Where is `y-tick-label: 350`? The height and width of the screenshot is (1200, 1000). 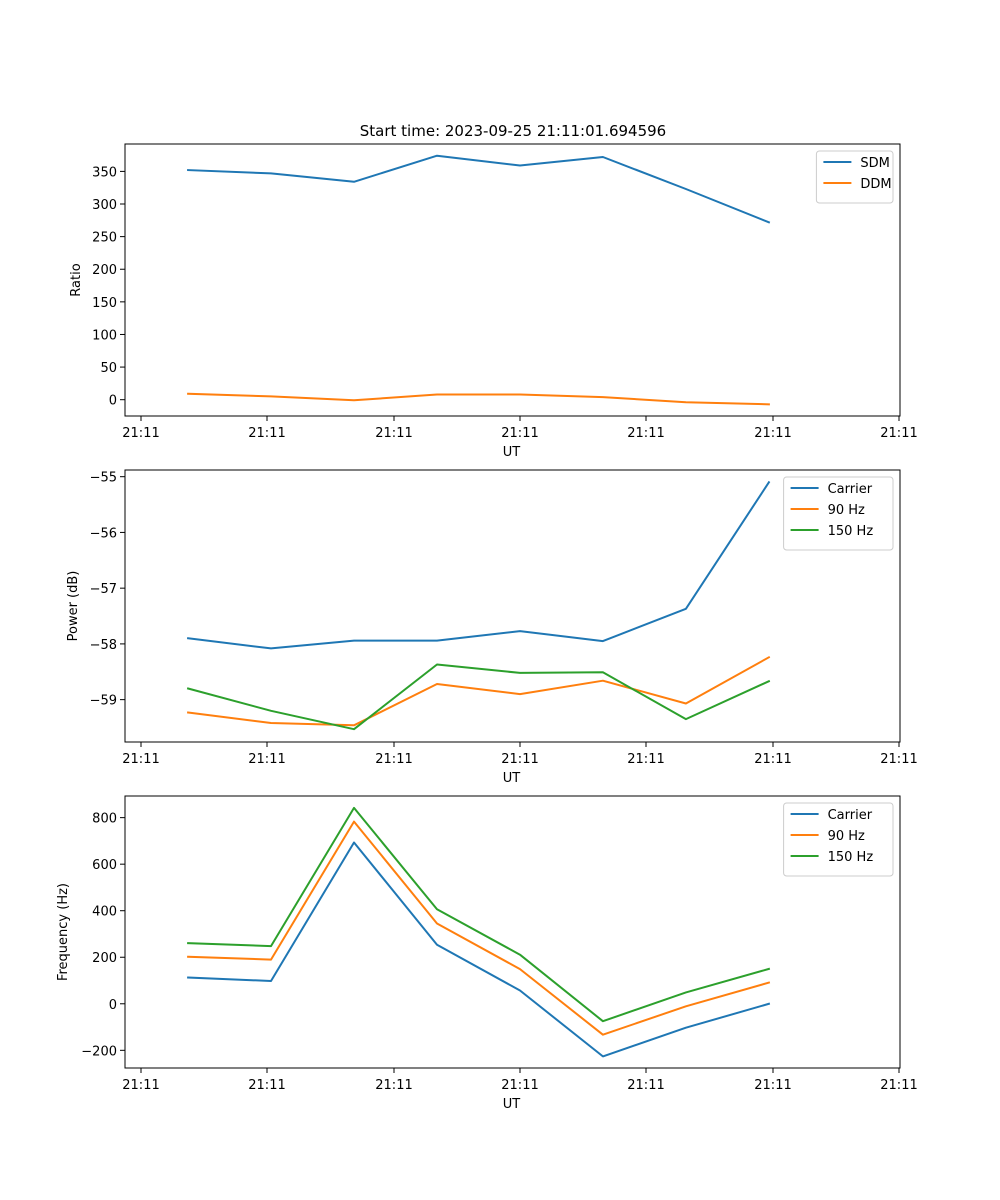 y-tick-label: 350 is located at coordinates (104, 172).